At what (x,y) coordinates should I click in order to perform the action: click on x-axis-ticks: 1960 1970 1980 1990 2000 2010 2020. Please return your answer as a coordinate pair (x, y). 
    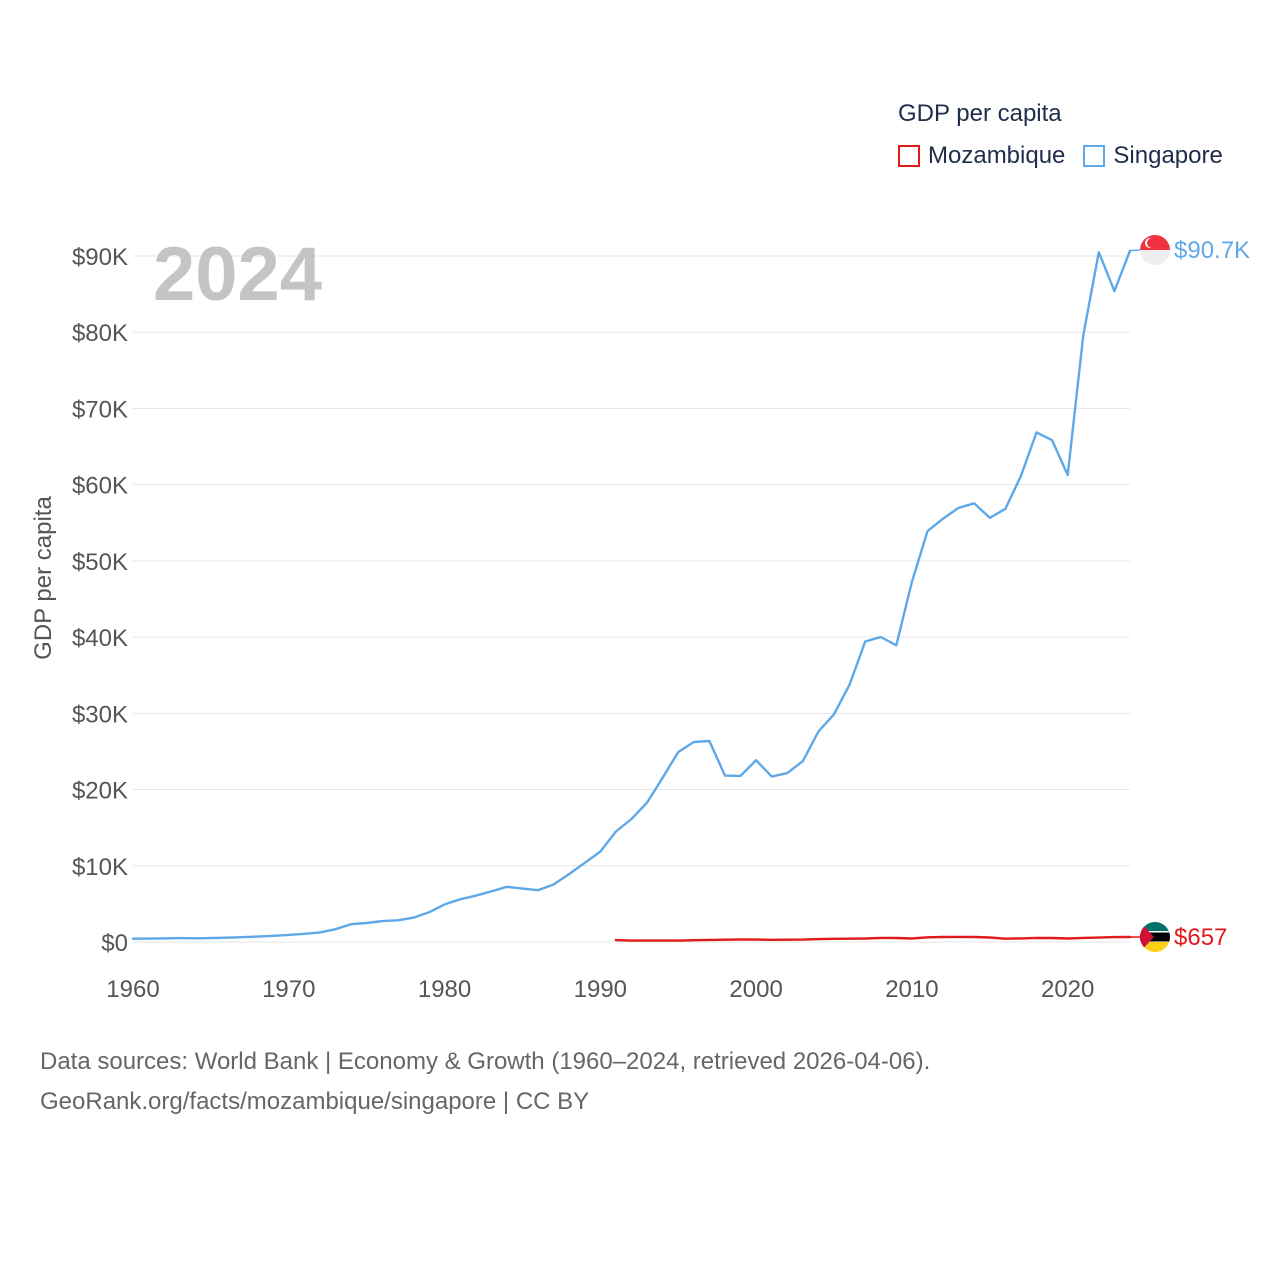
    Looking at the image, I should click on (600, 989).